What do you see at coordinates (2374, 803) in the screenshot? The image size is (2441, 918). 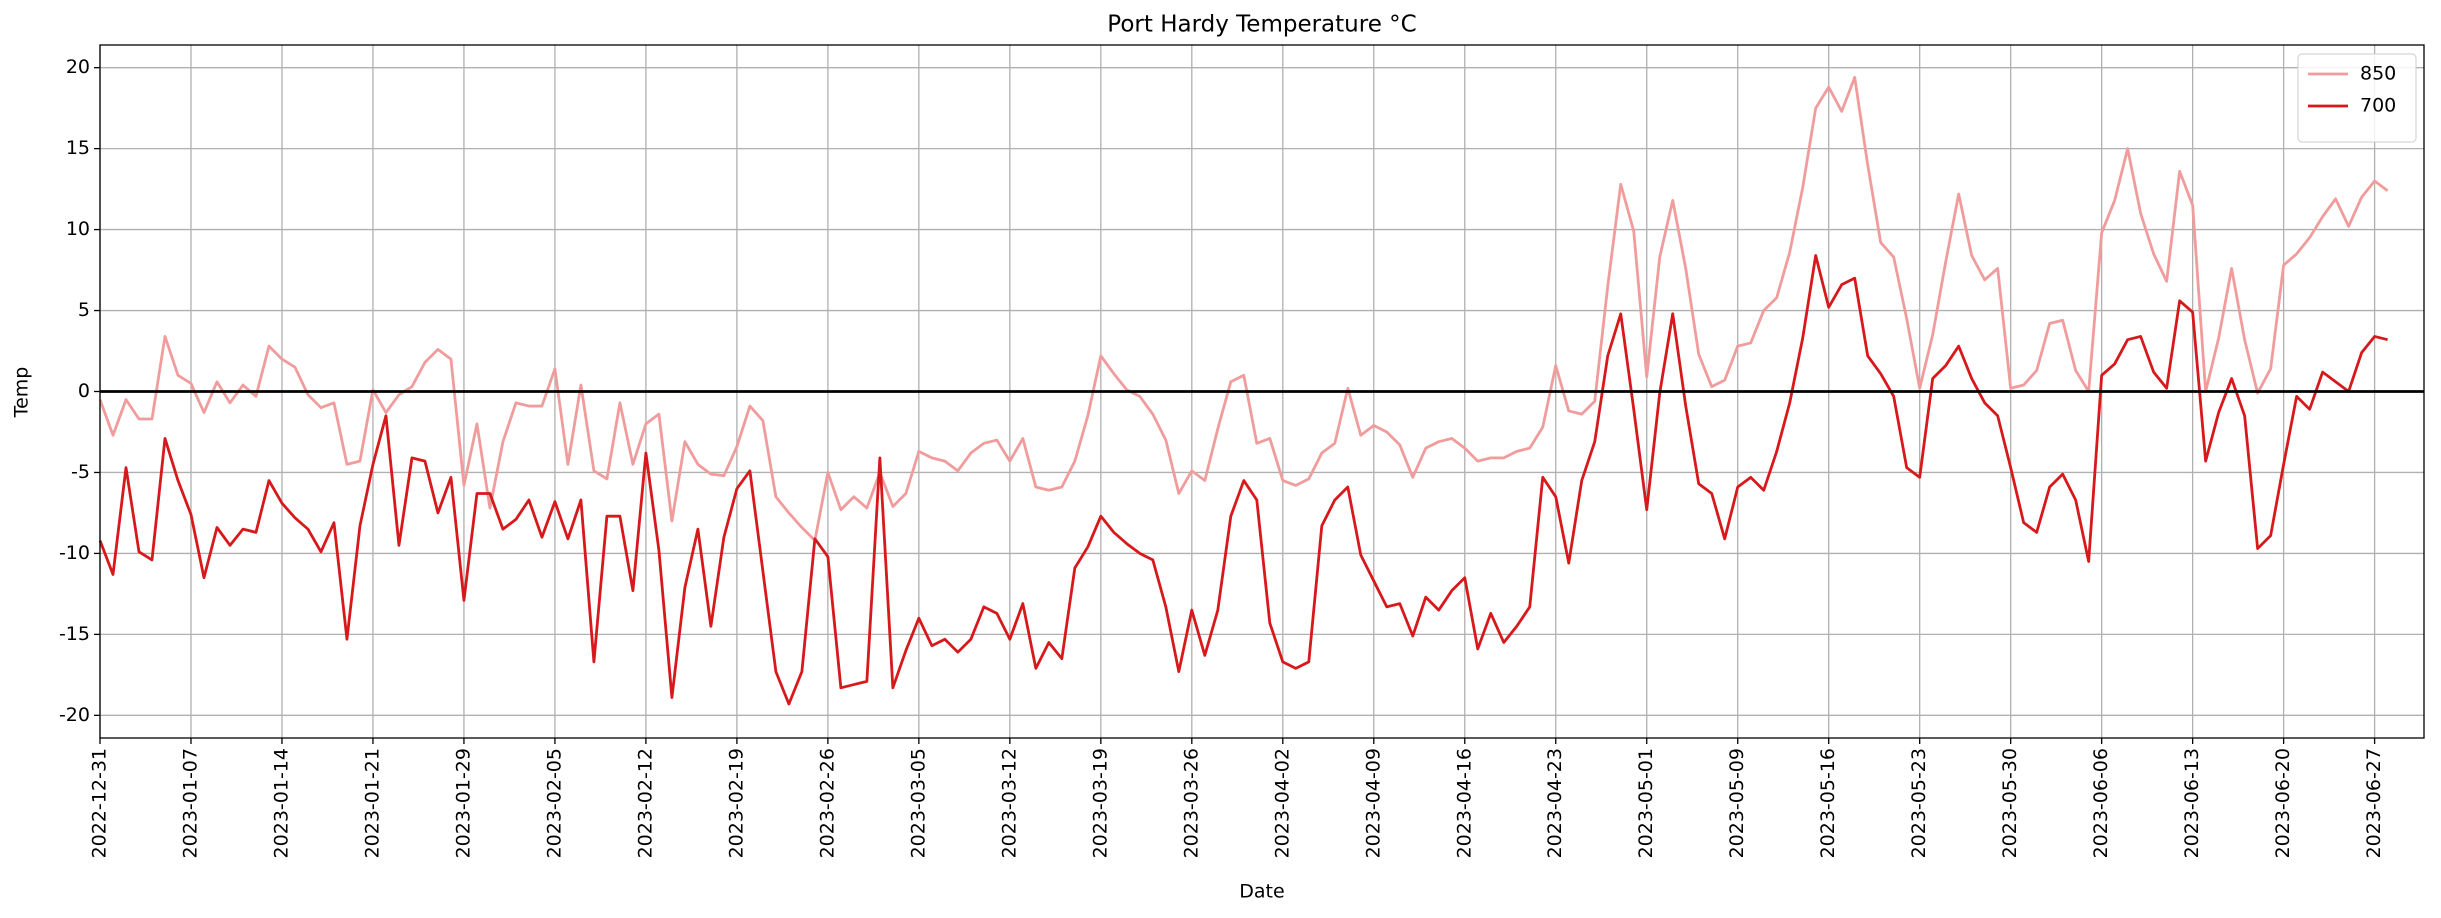 I see `x-tick-label: 2023-06-27` at bounding box center [2374, 803].